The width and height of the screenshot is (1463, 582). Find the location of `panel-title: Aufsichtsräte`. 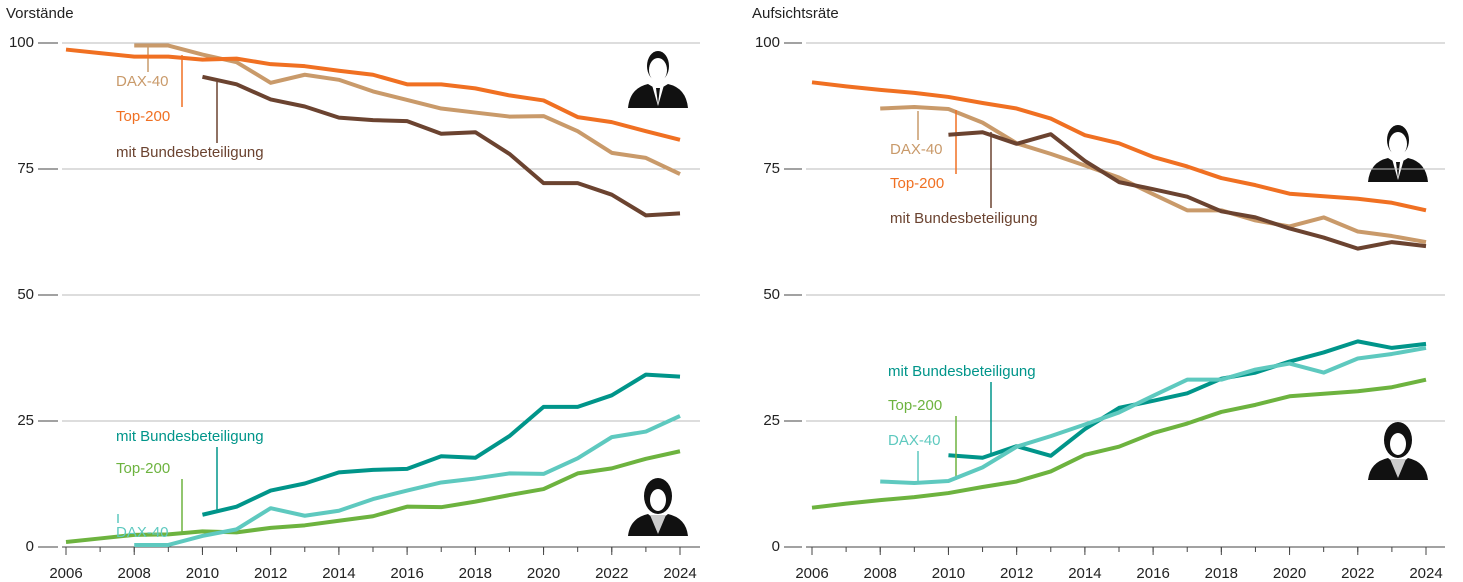

panel-title: Aufsichtsräte is located at coordinates (795, 13).